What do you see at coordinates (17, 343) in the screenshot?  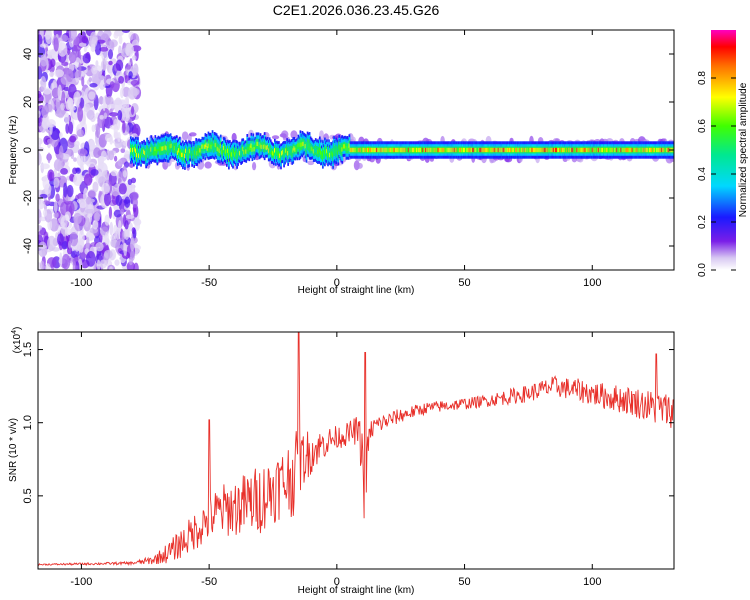 I see `snr-multiplier-base: (x10` at bounding box center [17, 343].